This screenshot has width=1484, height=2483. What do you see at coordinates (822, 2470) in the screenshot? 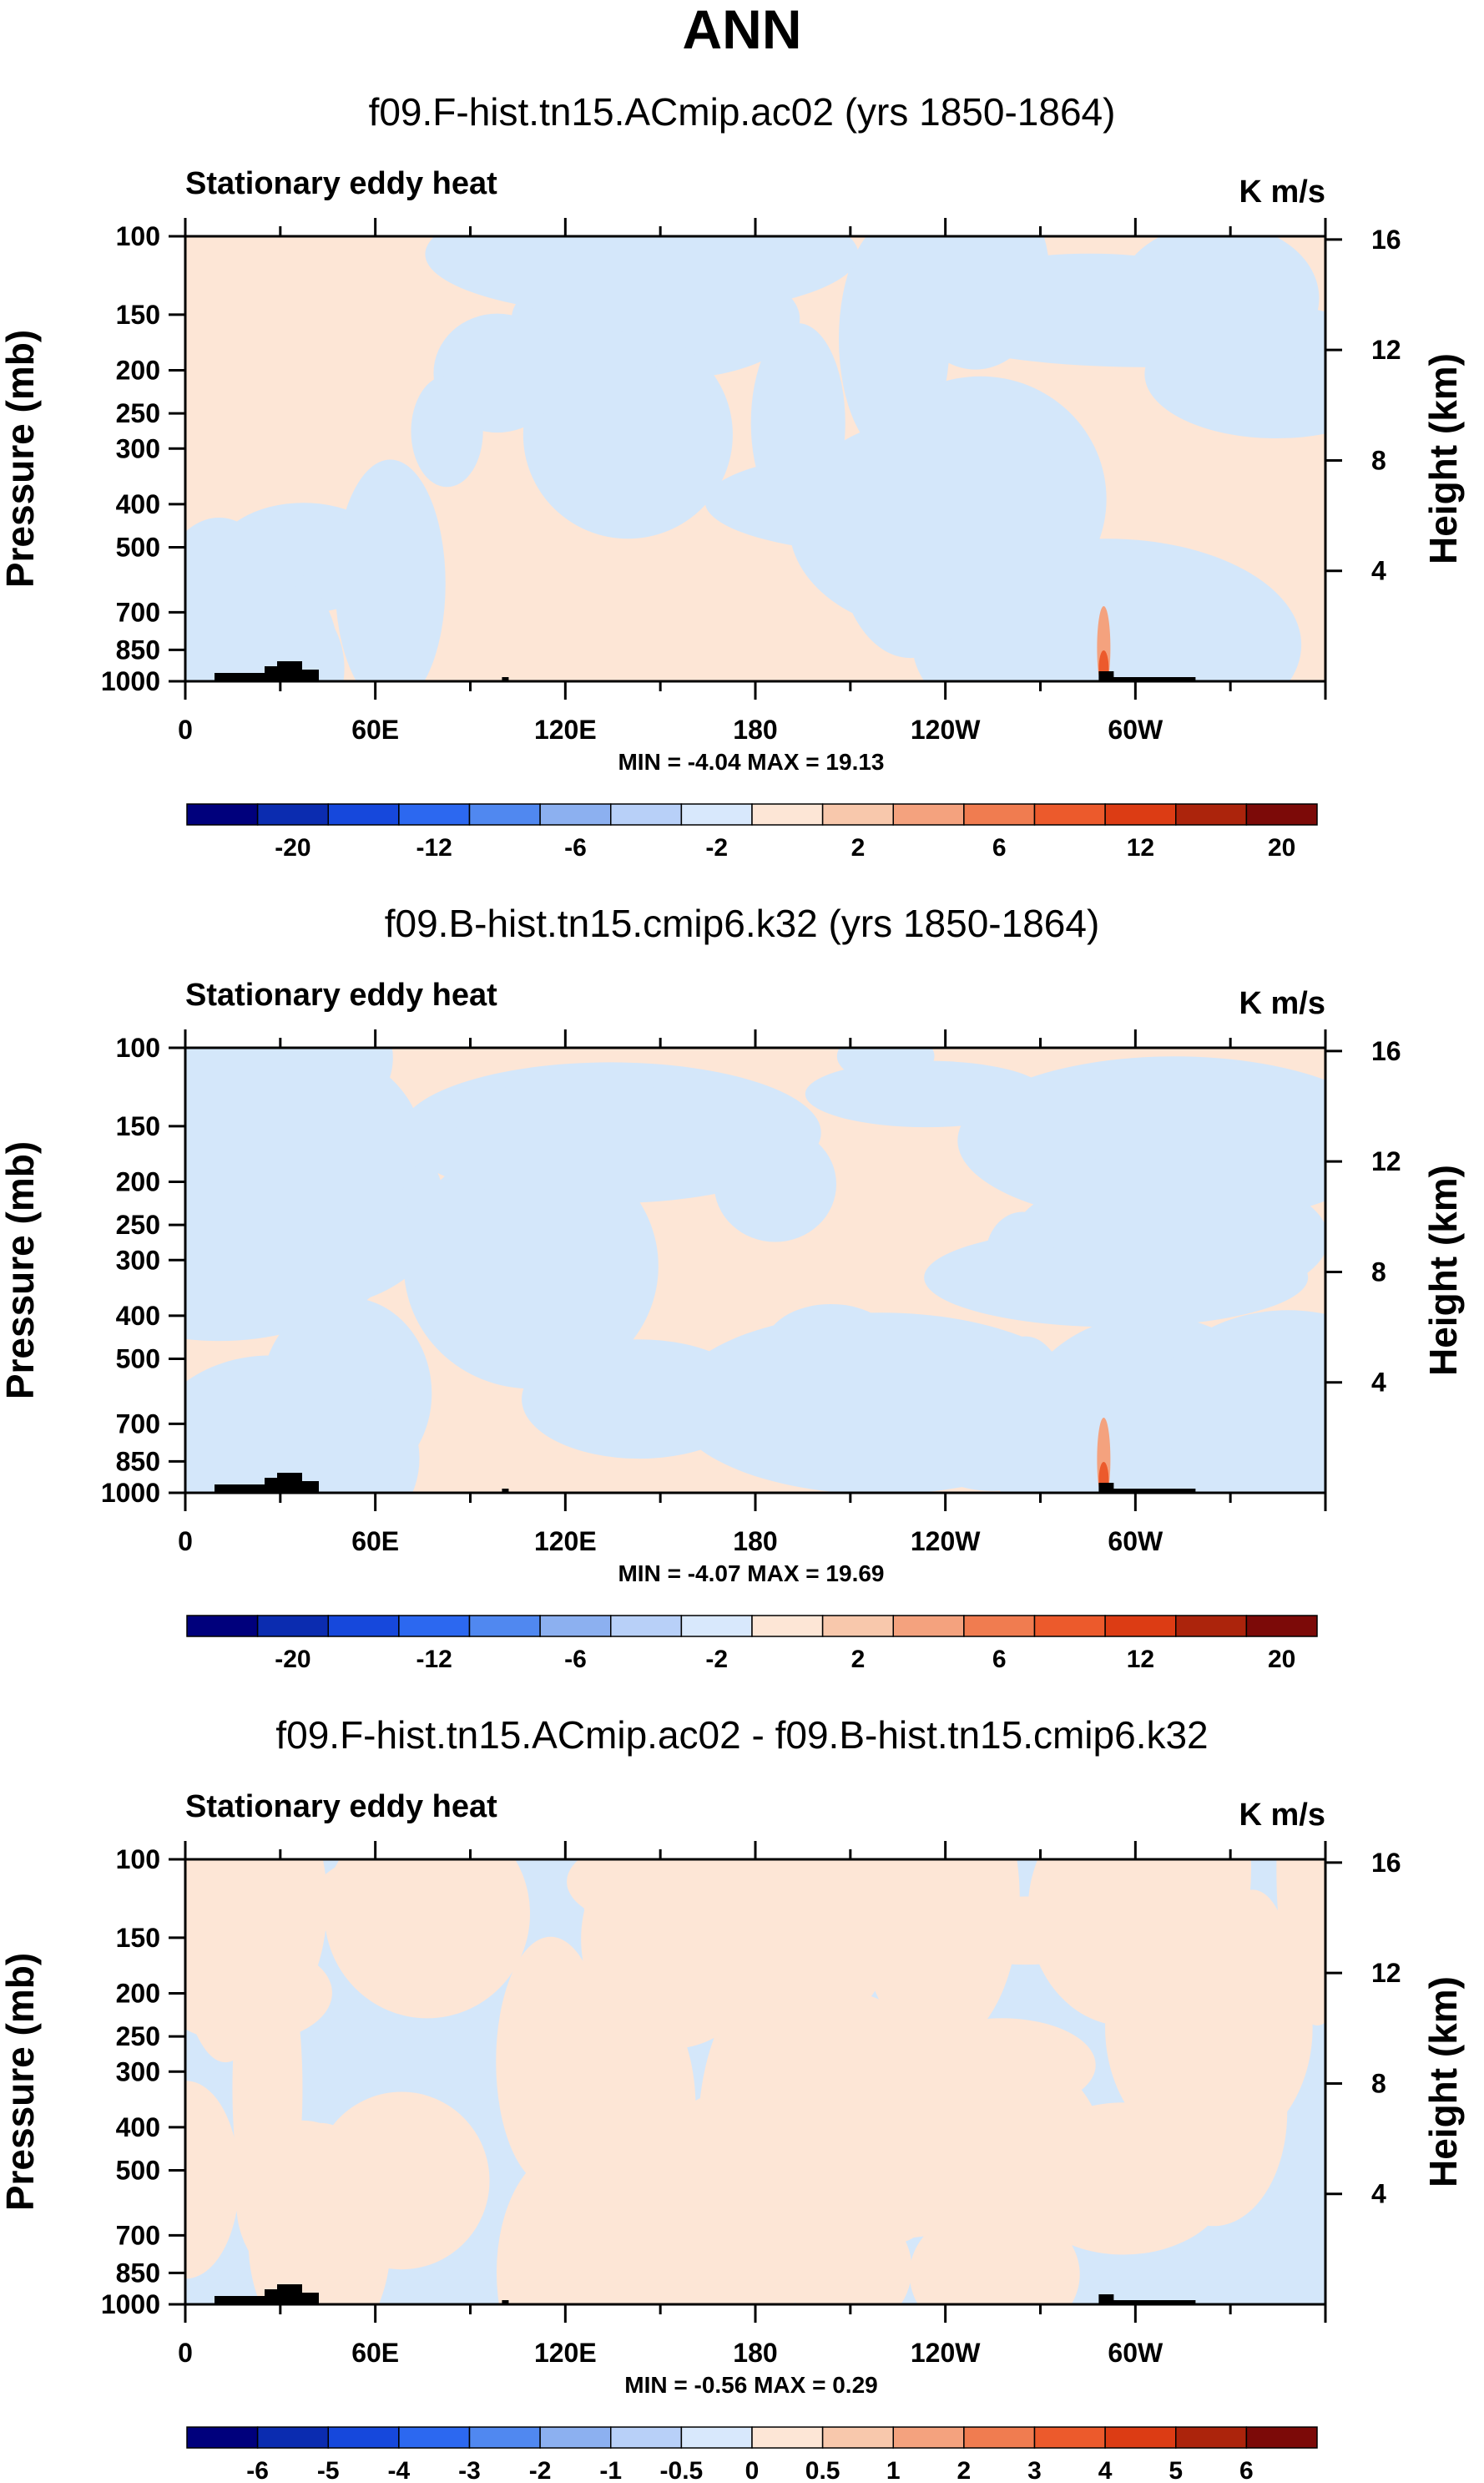
I see `colorbar-label: 0.5` at bounding box center [822, 2470].